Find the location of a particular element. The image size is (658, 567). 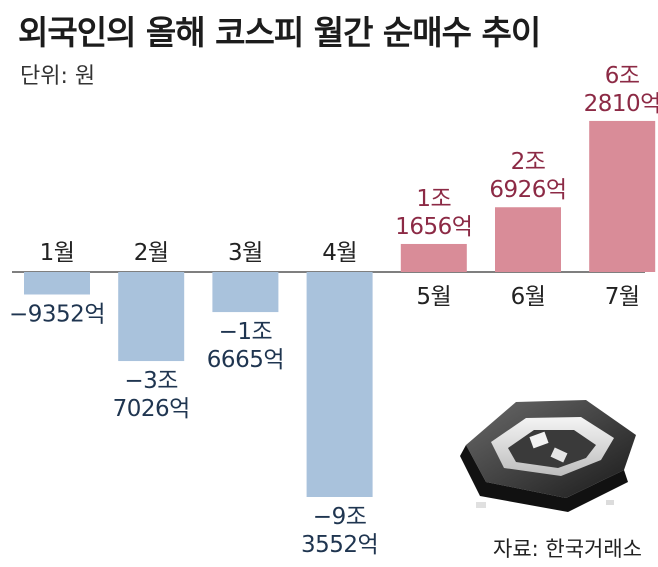

x-tick-label-1: 1월 is located at coordinates (57, 253).